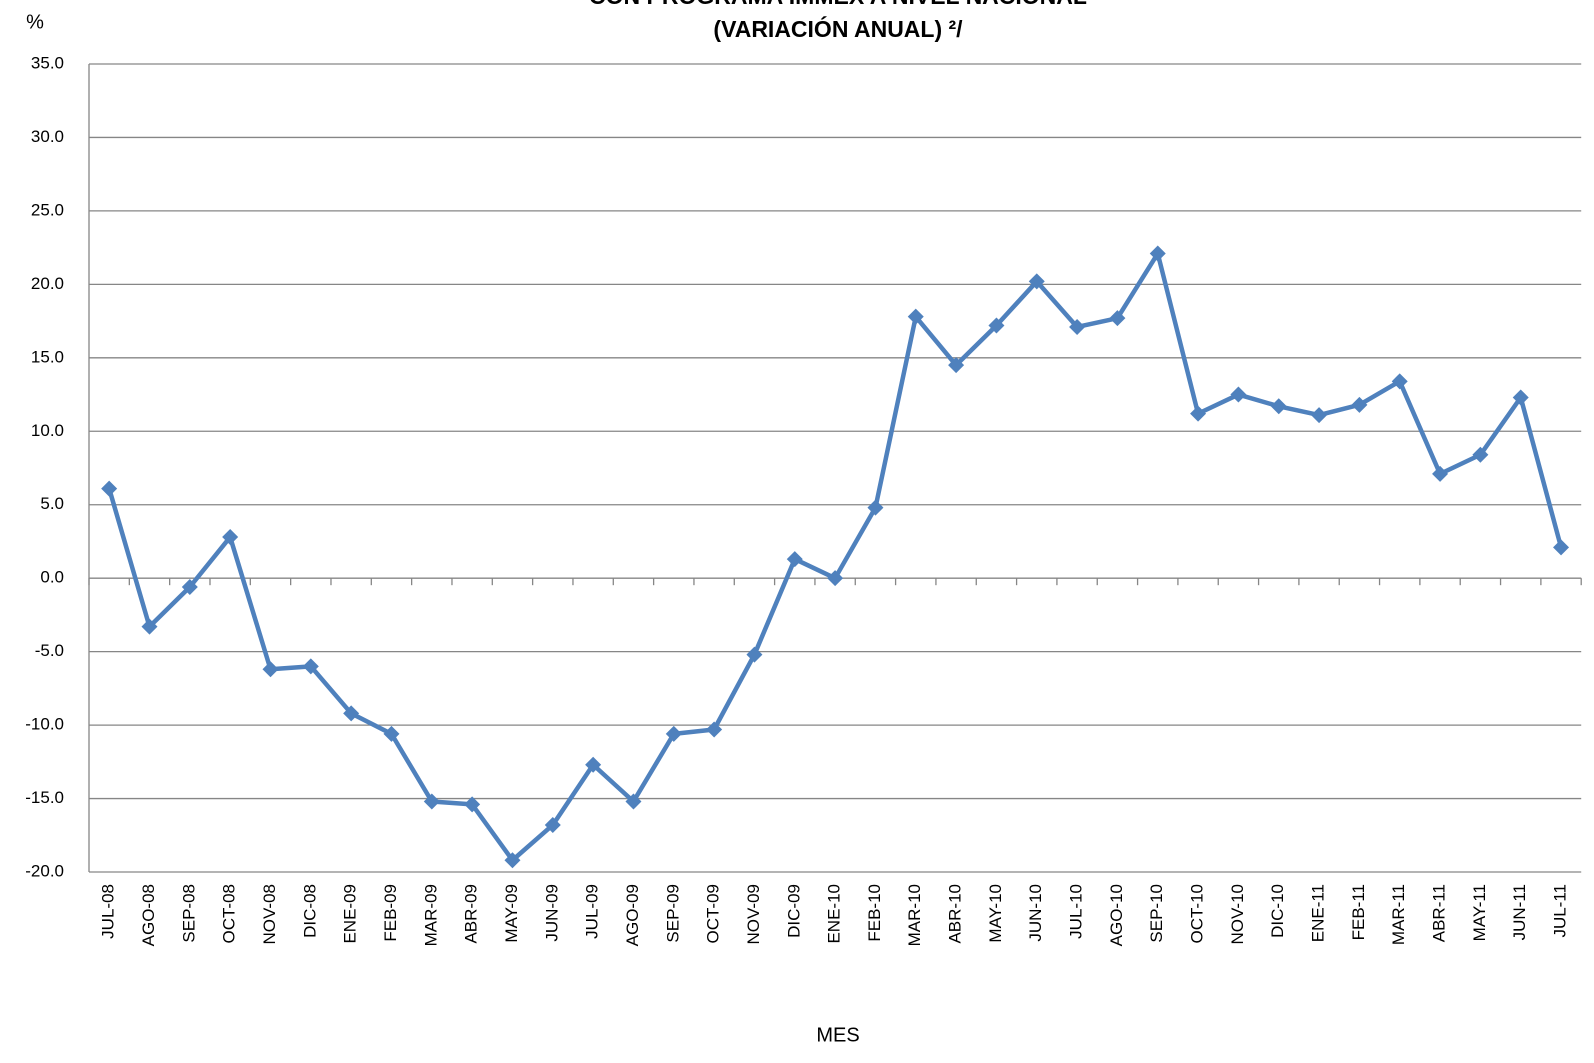 Image resolution: width=1594 pixels, height=1063 pixels. I want to click on y-tick-label: -20.0, so click(44, 870).